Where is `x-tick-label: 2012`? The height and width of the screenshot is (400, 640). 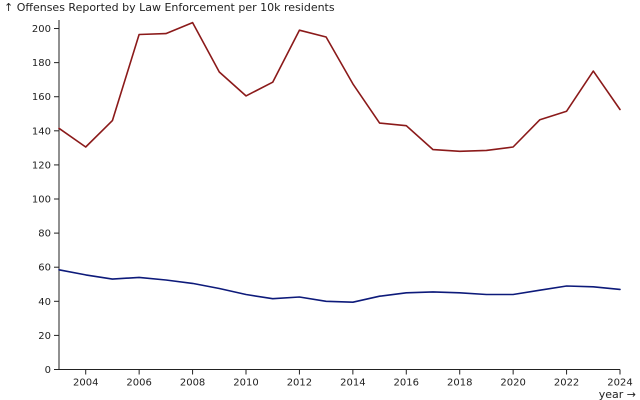
x-tick-label: 2012 is located at coordinates (299, 383).